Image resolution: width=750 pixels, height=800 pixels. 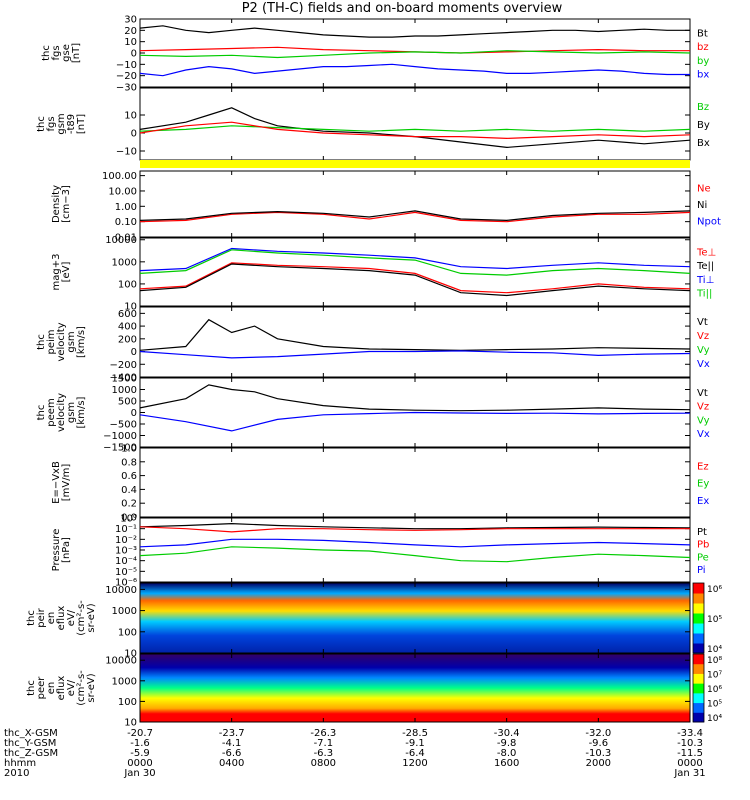 I want to click on x-axis-tick-value: -9.8, so click(x=507, y=743).